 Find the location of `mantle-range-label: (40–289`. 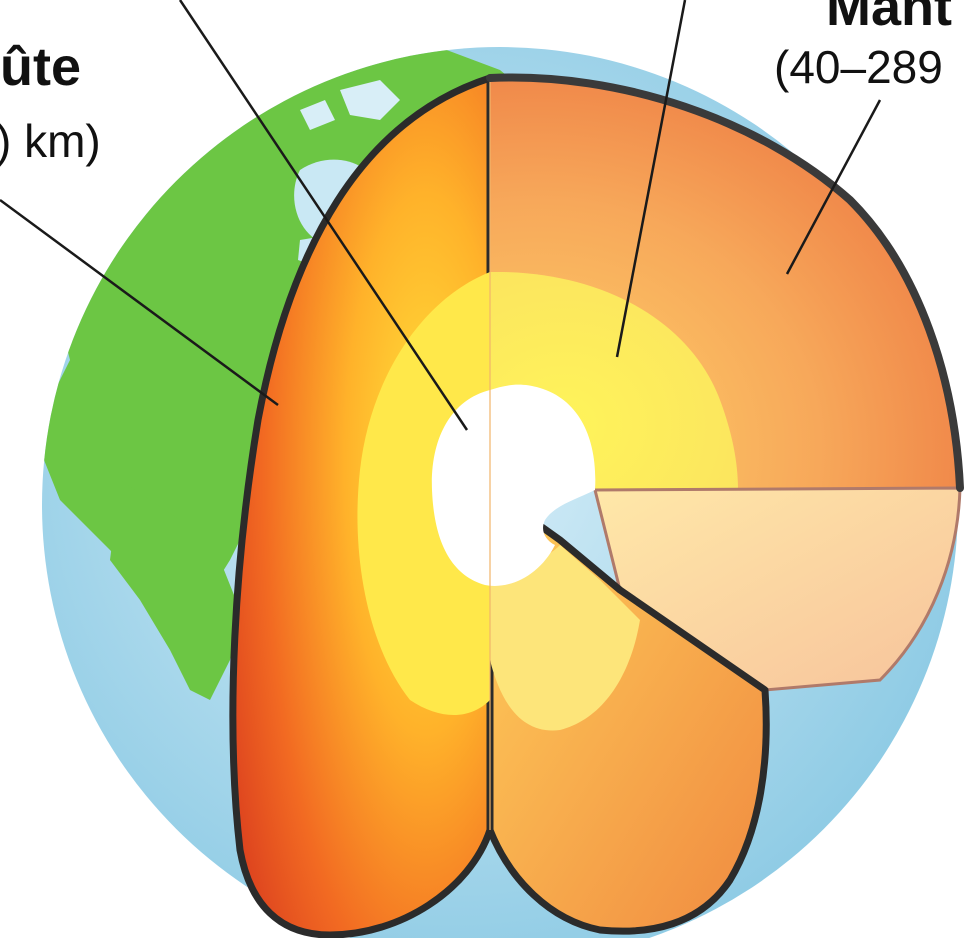

mantle-range-label: (40–289 is located at coordinates (858, 67).